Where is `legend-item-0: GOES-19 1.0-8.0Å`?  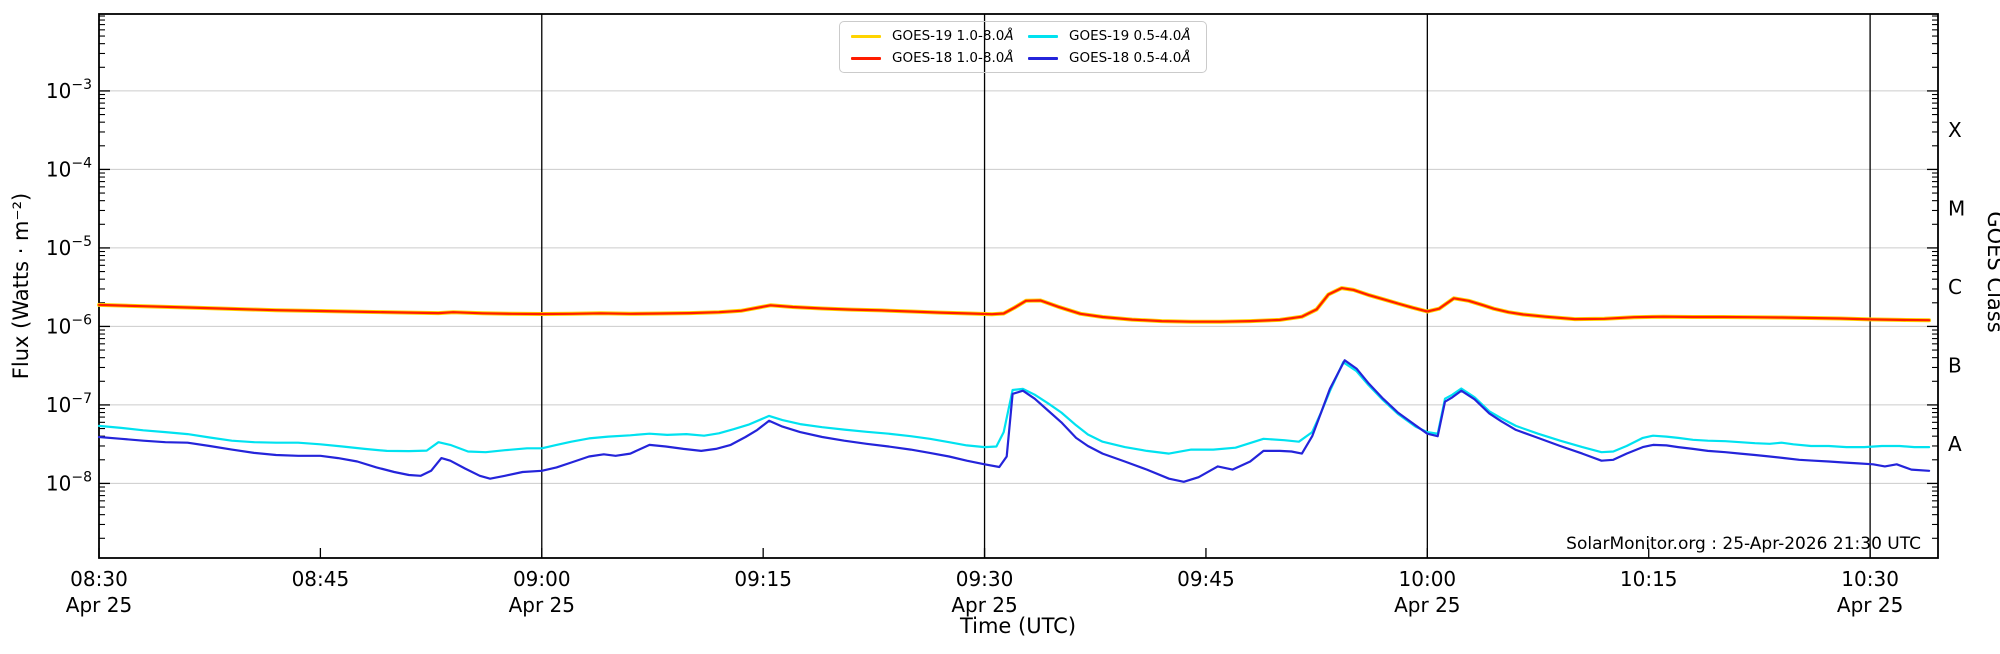
legend-item-0: GOES-19 1.0-8.0Å is located at coordinates (934, 36).